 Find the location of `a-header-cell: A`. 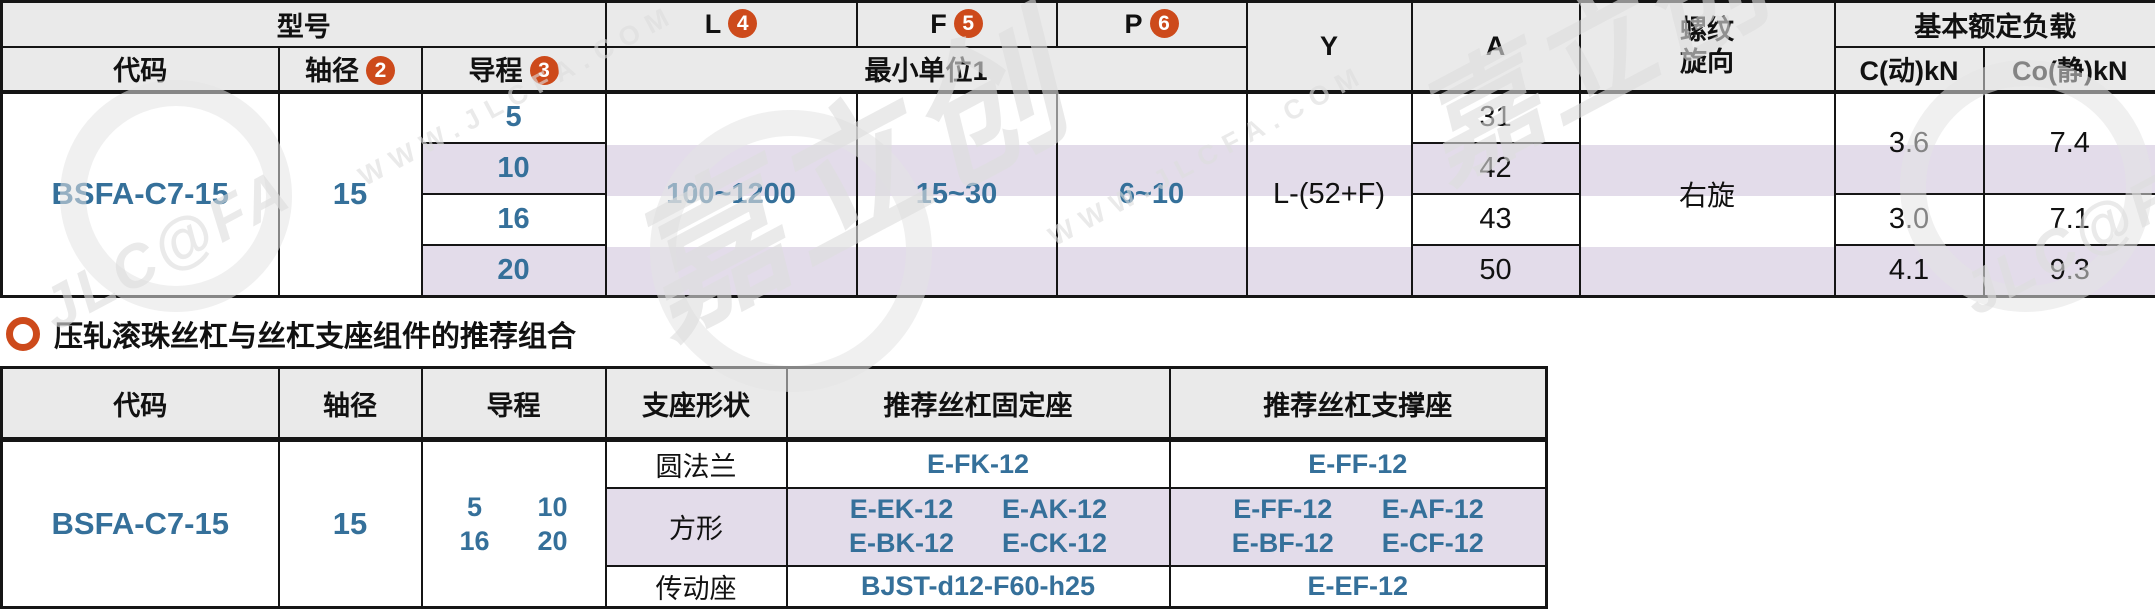

a-header-cell: A is located at coordinates (1495, 47).